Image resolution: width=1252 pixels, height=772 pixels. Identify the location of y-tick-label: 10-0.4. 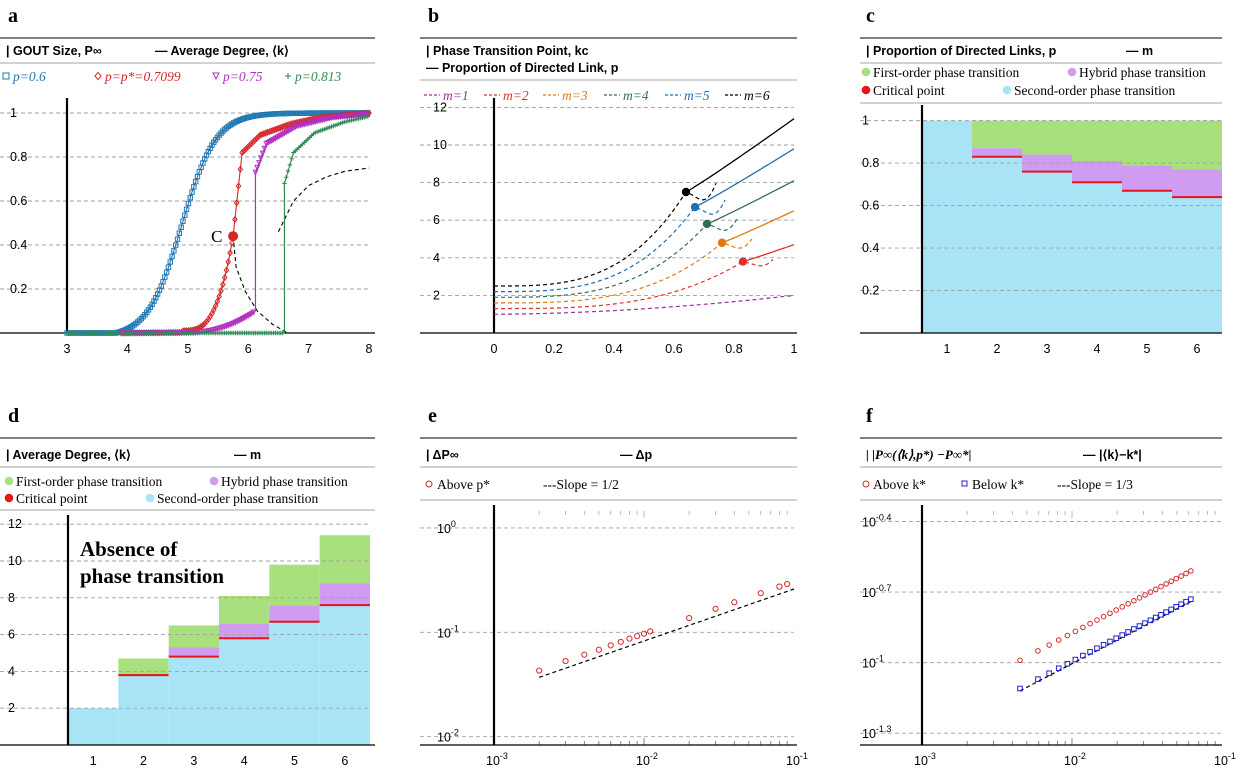
(876, 520).